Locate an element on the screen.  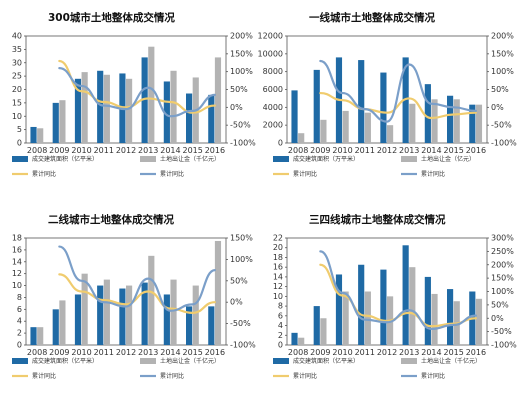
x-tick-label: 2015 is located at coordinates (192, 150).